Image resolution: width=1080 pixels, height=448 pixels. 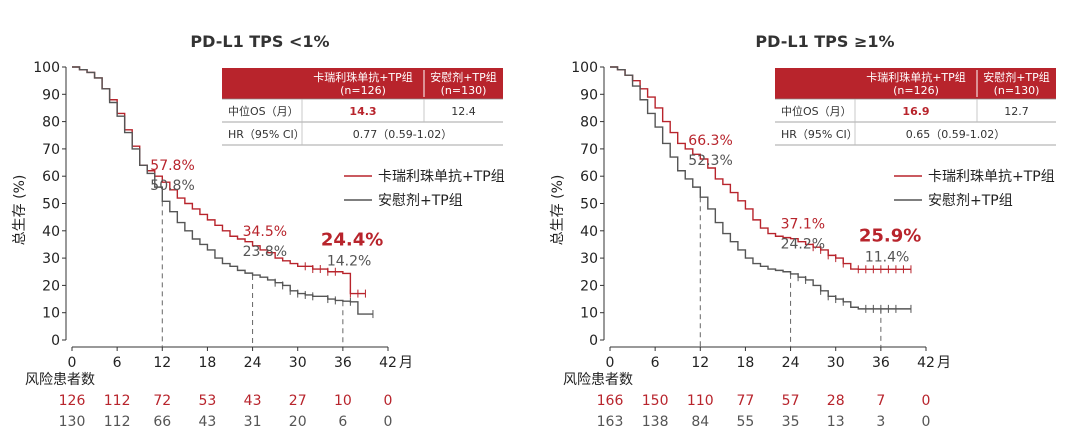 I want to click on risk-count-placebo: 112, so click(x=117, y=422).